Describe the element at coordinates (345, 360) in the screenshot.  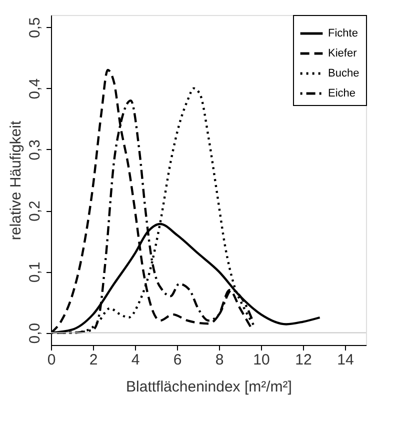
I see `x-tick-label: 14` at that location.